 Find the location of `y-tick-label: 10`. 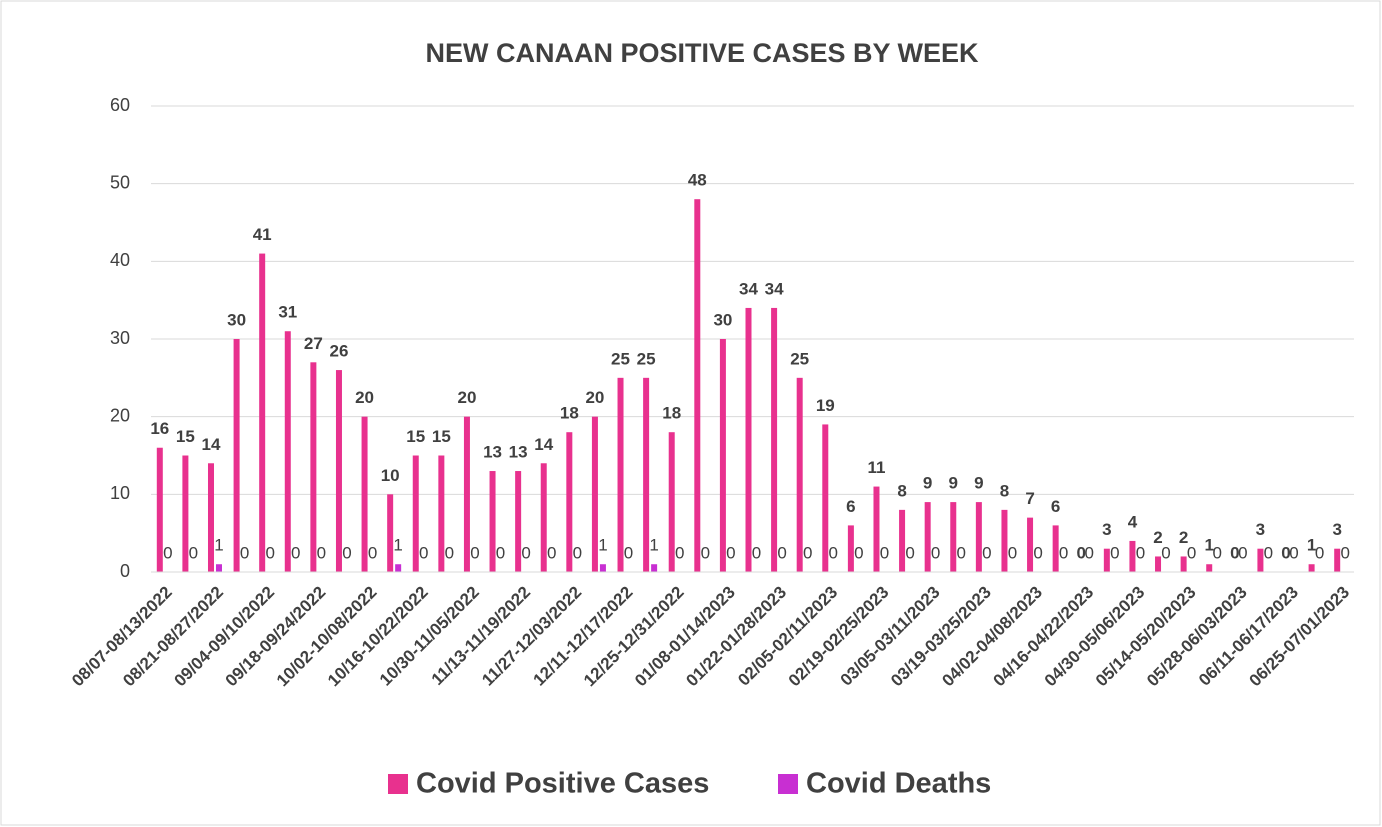

y-tick-label: 10 is located at coordinates (120, 493).